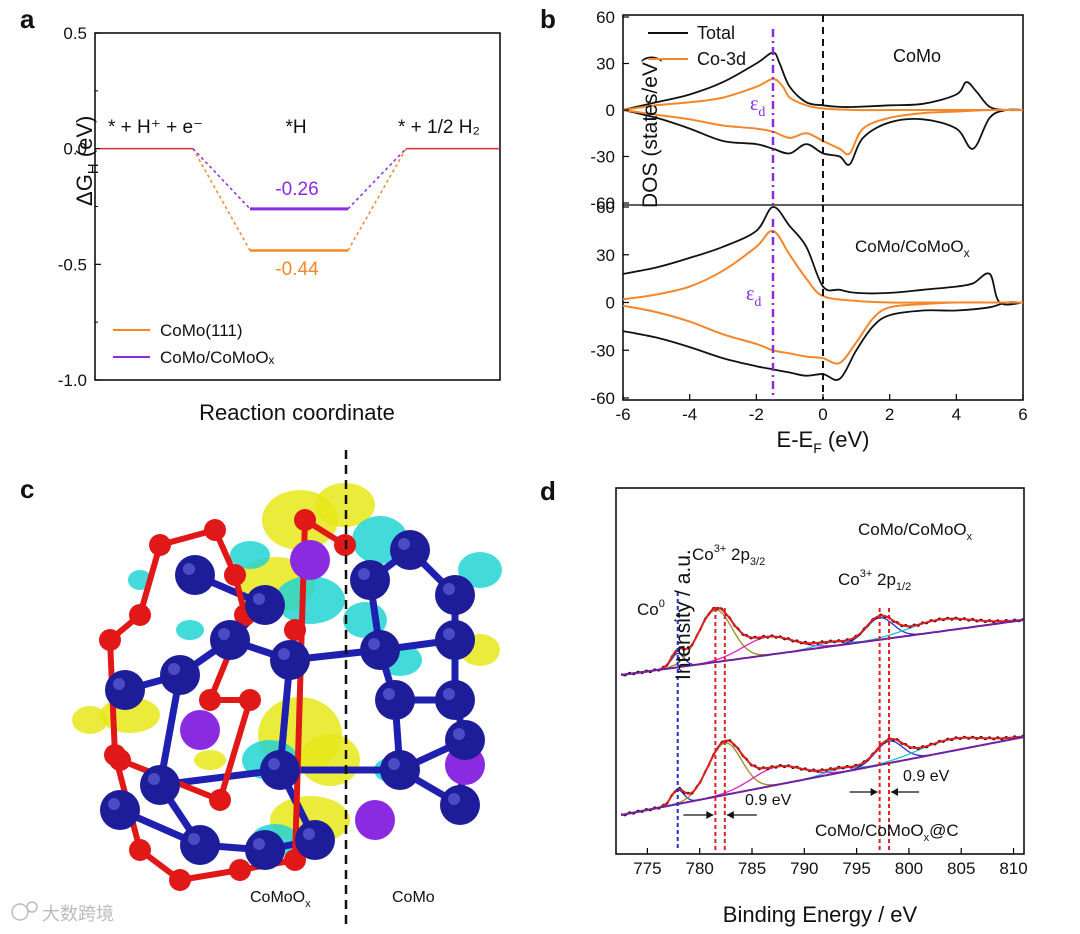 Image resolution: width=1080 pixels, height=934 pixels. Describe the element at coordinates (548, 19) in the screenshot. I see `panel-letter-b: b` at that location.